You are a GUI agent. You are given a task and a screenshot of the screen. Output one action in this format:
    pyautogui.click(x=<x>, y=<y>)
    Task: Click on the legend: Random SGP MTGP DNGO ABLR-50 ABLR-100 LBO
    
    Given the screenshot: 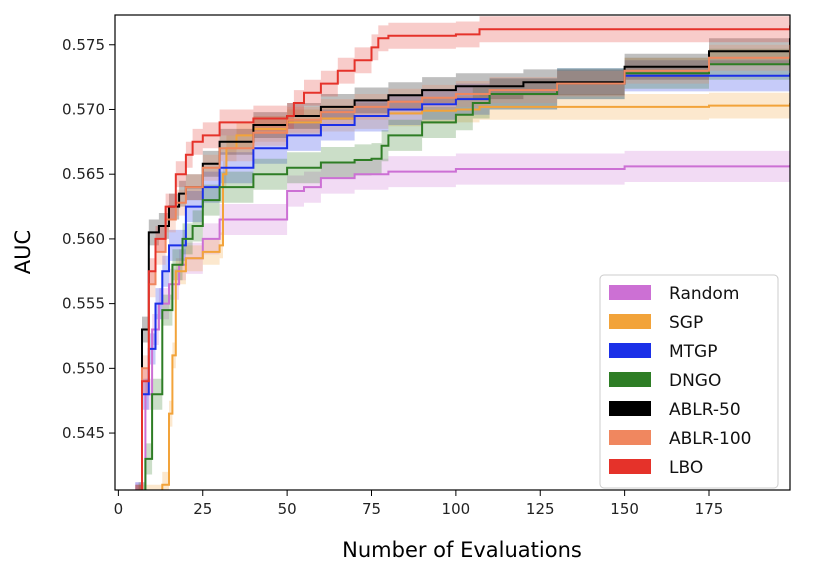 What is the action you would take?
    pyautogui.click(x=689, y=381)
    